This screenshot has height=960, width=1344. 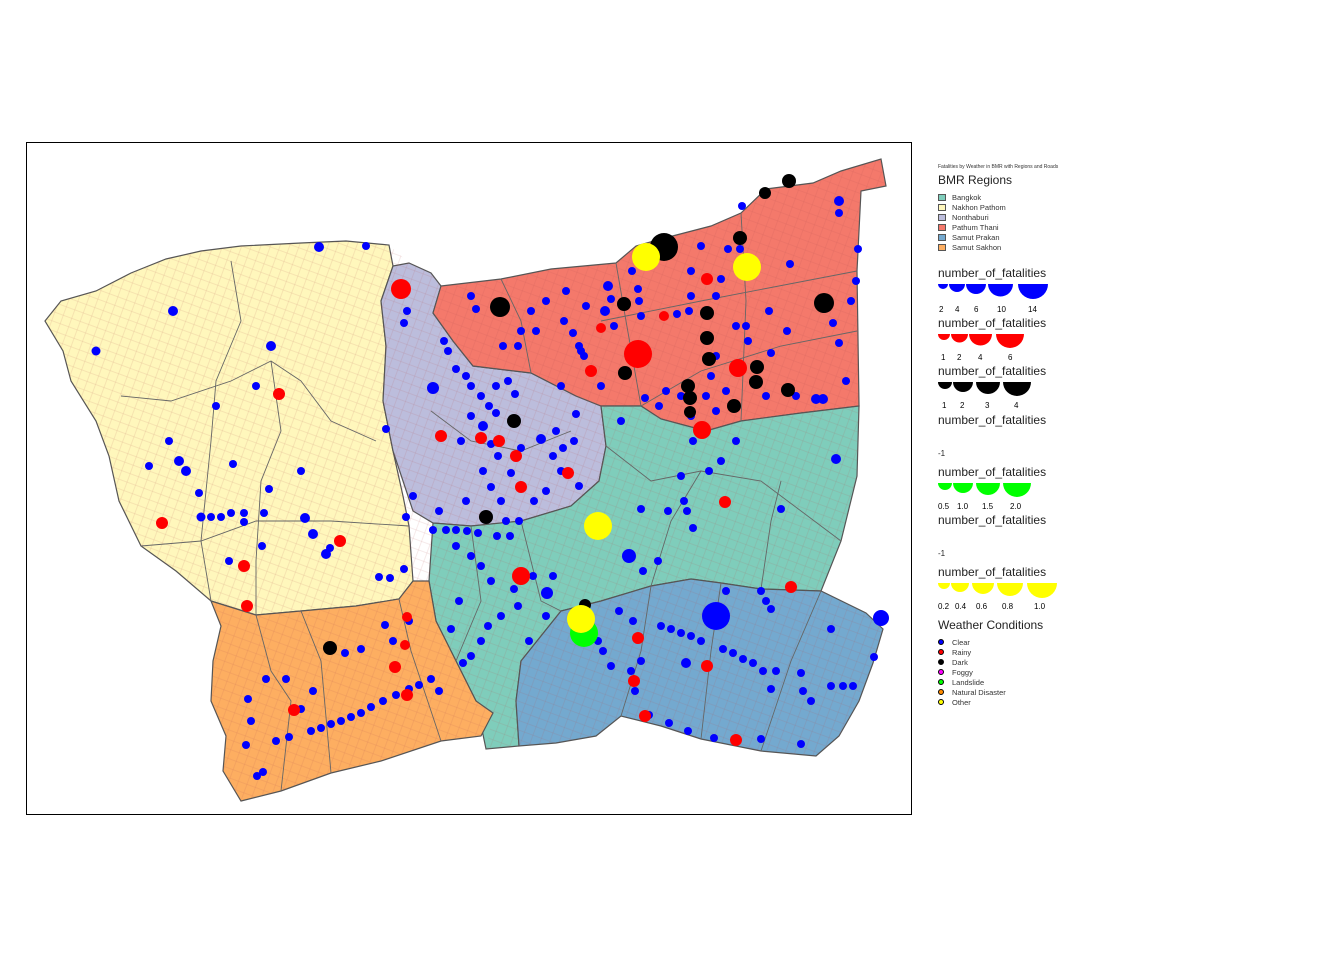 What do you see at coordinates (942, 247) in the screenshot?
I see `swatch-samut-sakhon` at bounding box center [942, 247].